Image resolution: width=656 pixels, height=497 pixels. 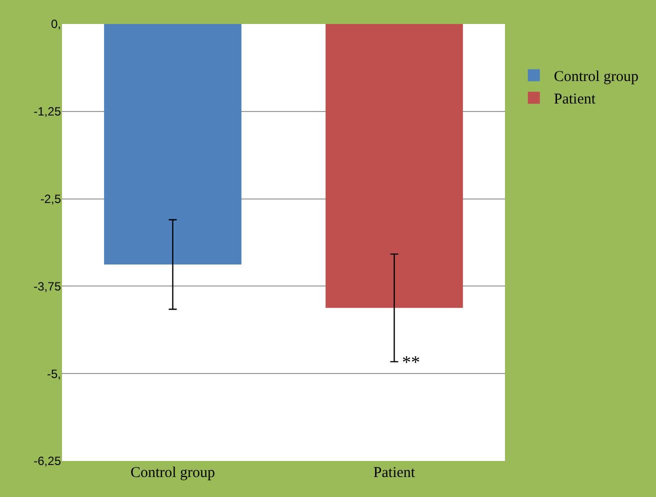 What do you see at coordinates (53, 373) in the screenshot?
I see `y-tick-label: -5,` at bounding box center [53, 373].